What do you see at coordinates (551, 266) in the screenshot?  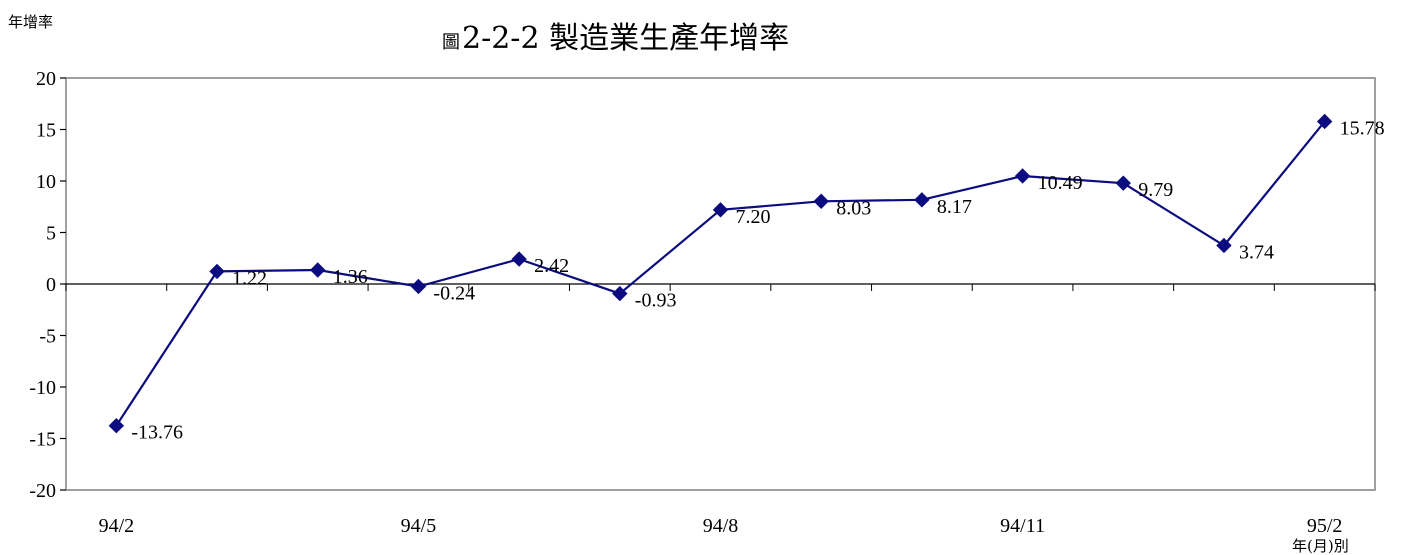 I see `data-label: 2.42` at bounding box center [551, 266].